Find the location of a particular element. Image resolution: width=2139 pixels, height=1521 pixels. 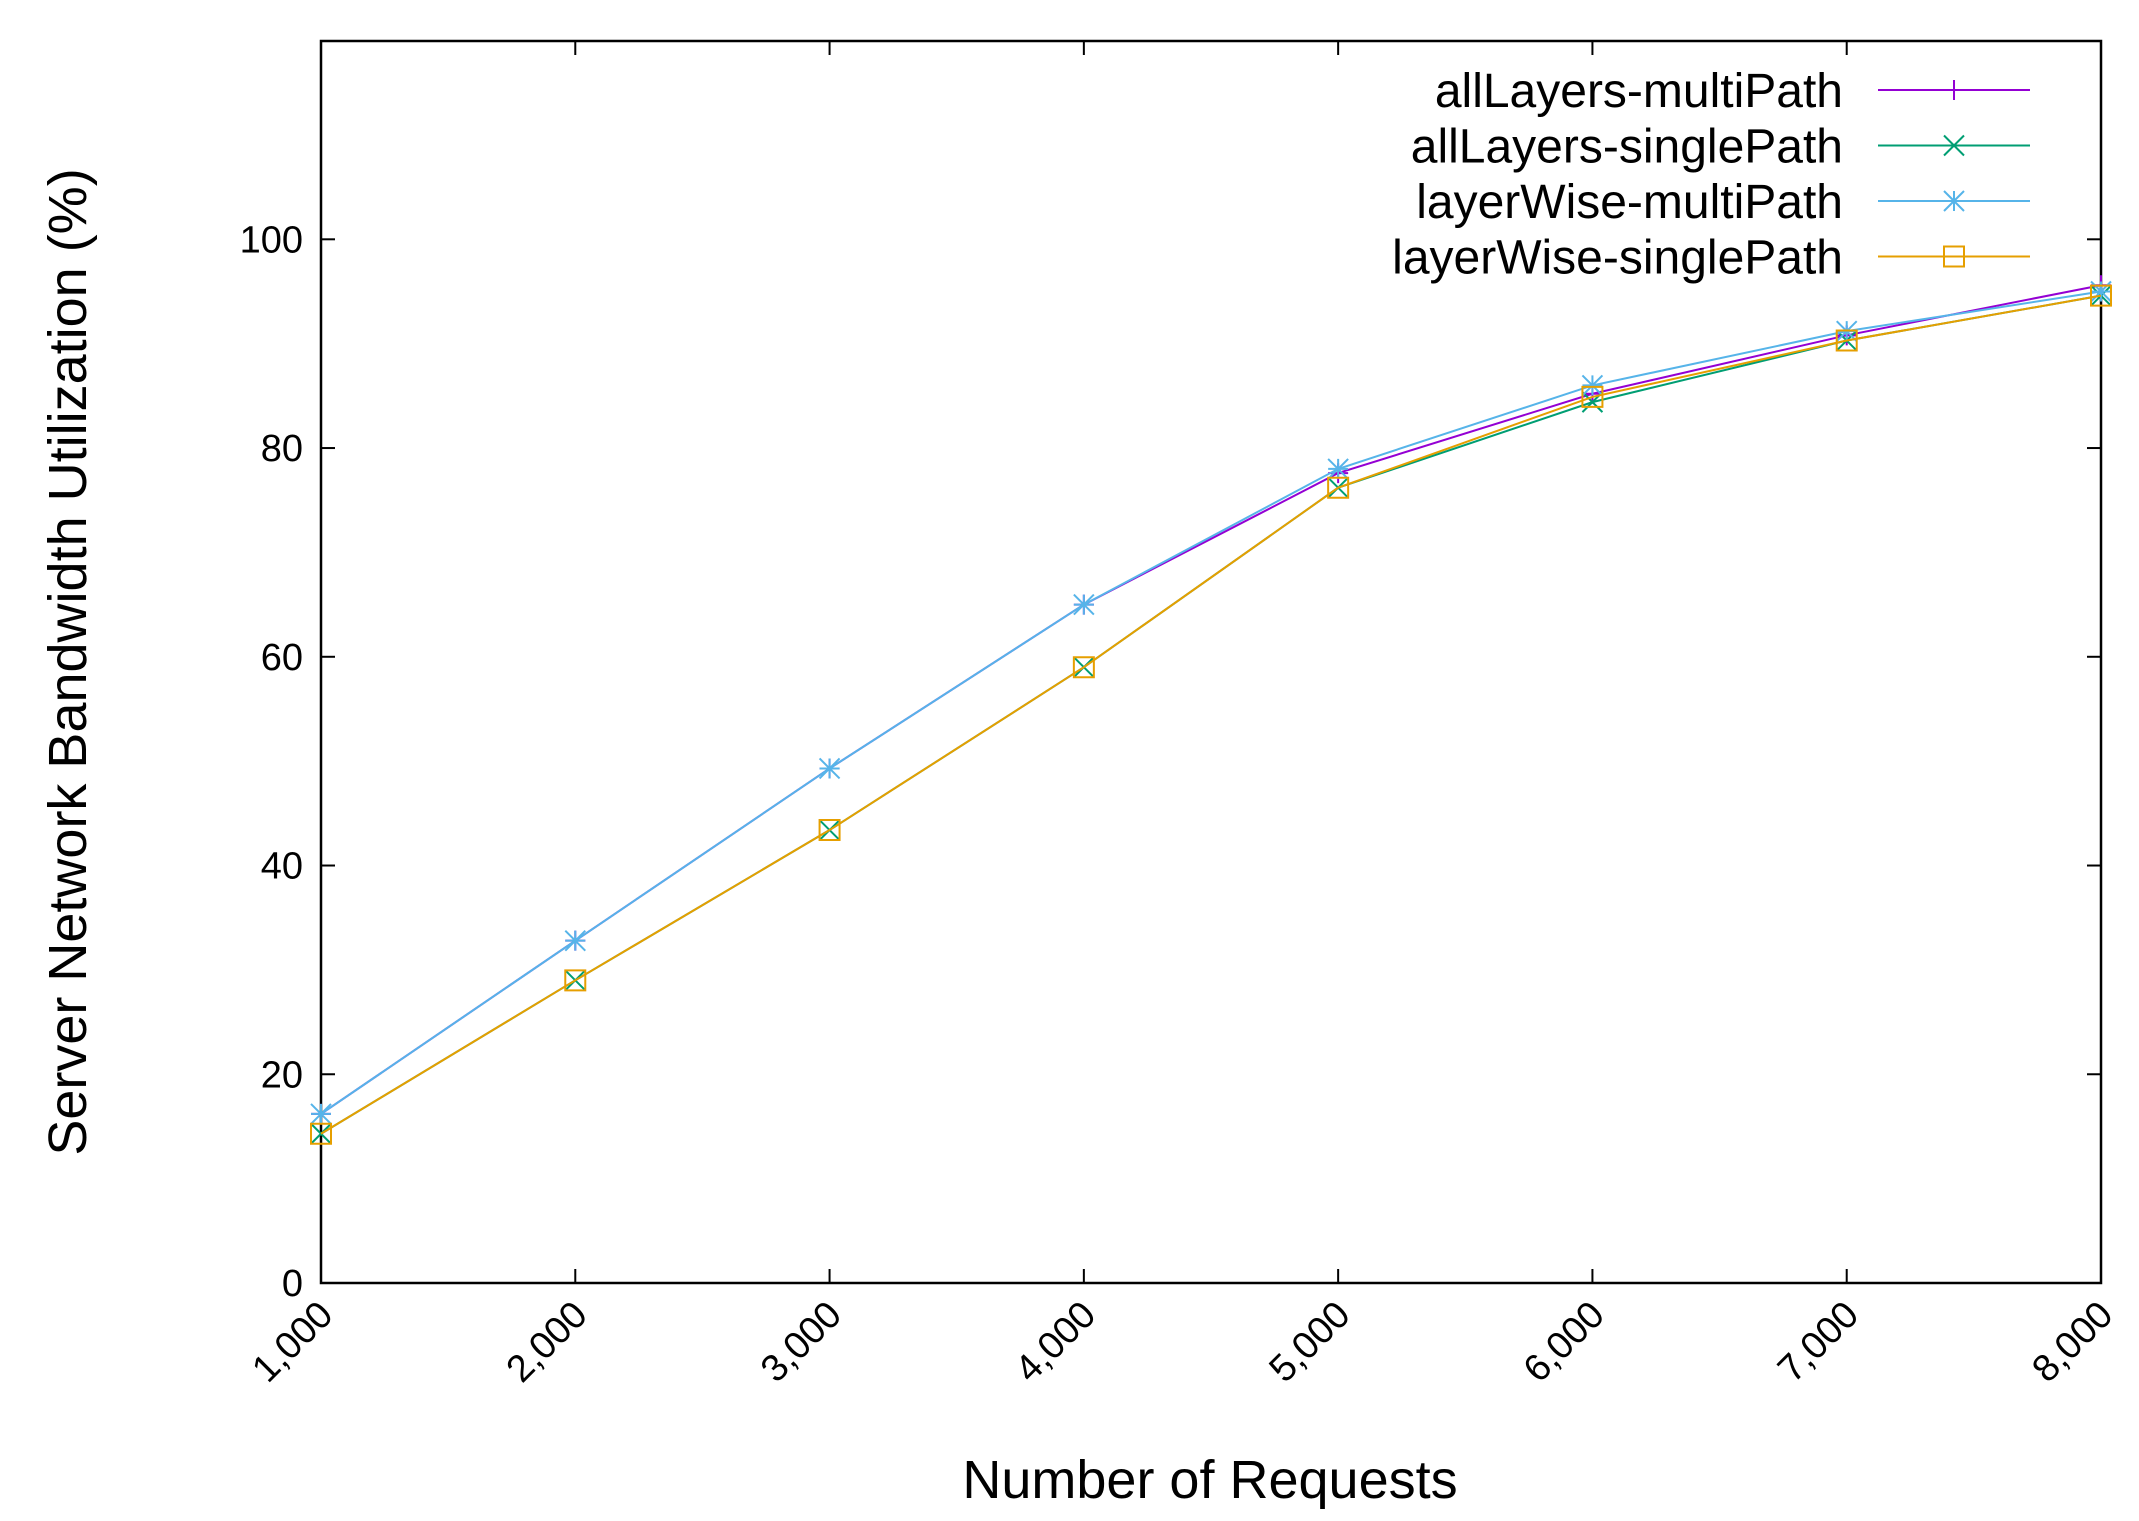

x-tick-label: 5,000 is located at coordinates (1310, 1342).